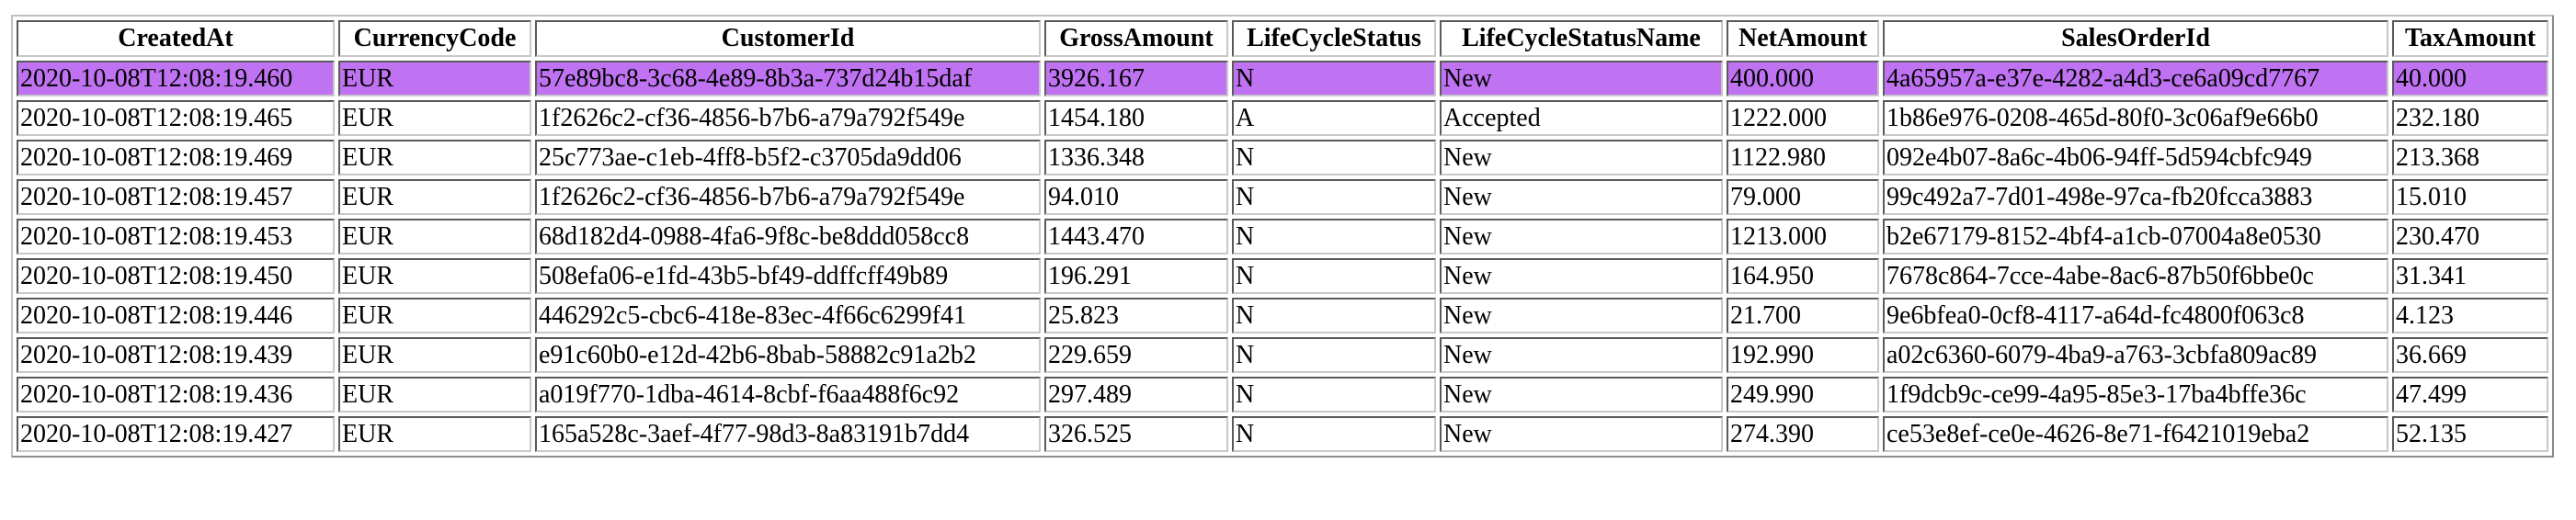  What do you see at coordinates (2135, 395) in the screenshot?
I see `cell-salesorderid: 1f9dcb9c-ce99-4a95-85e3-17ba4bffe36c` at bounding box center [2135, 395].